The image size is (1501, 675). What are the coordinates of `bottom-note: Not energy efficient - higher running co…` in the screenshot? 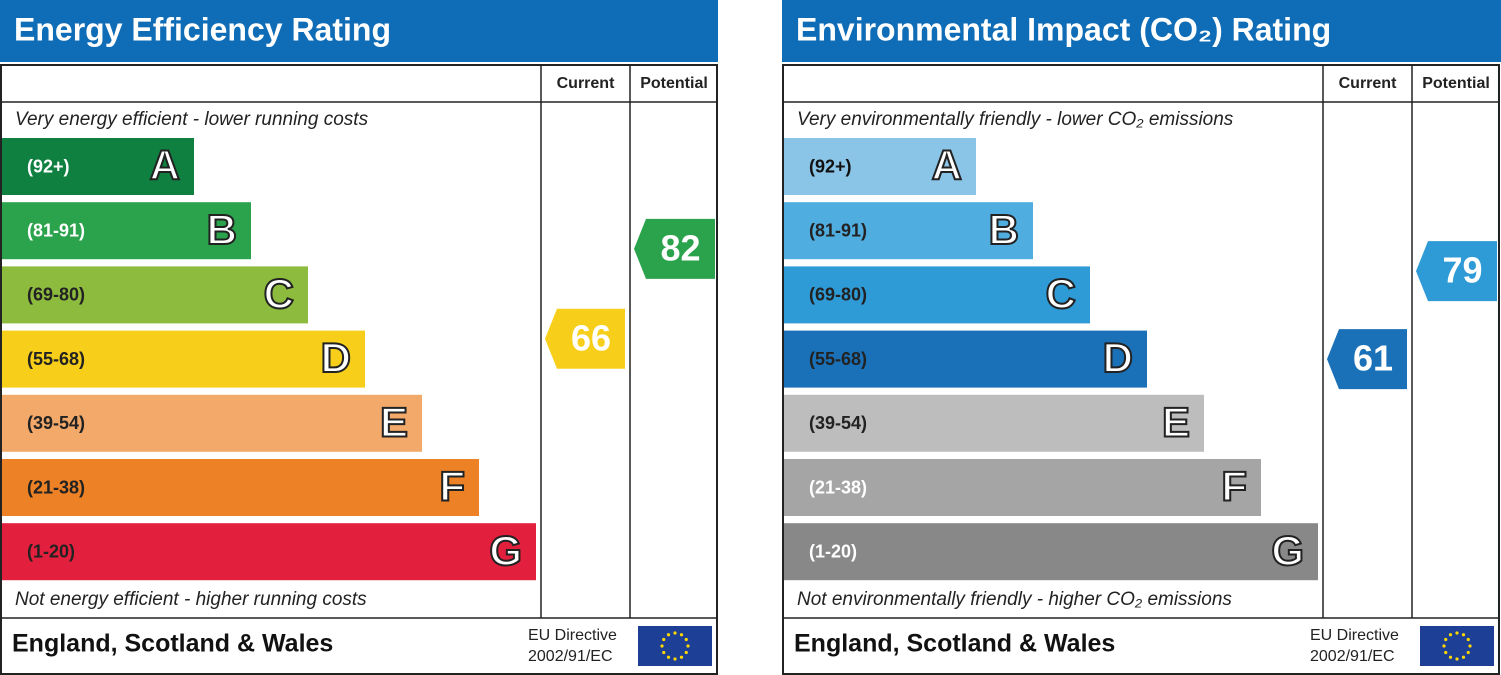 It's located at (191, 599).